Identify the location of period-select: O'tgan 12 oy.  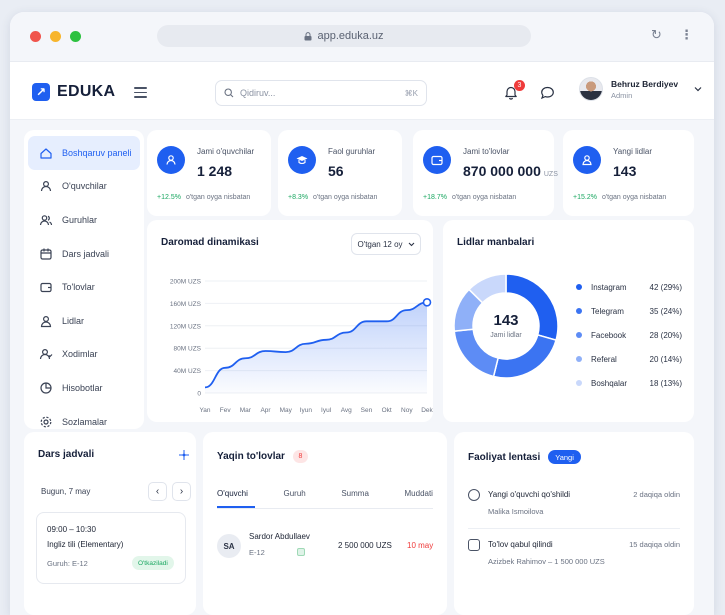
(386, 244).